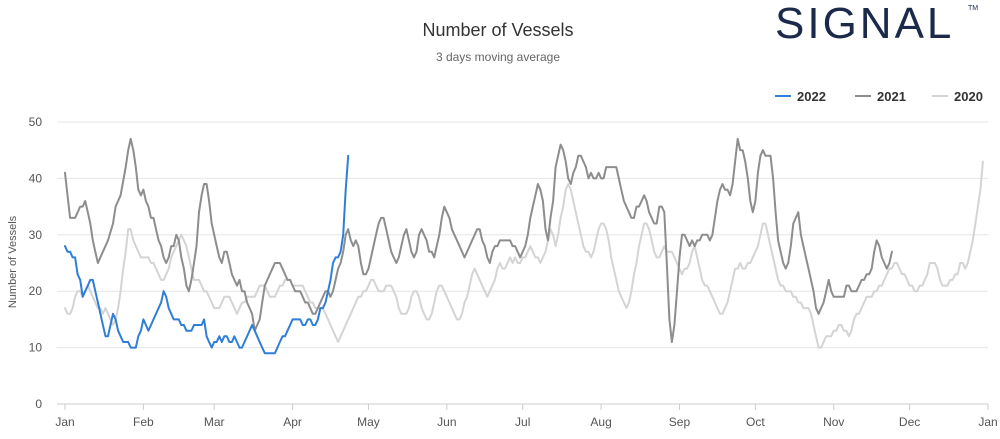 This screenshot has height=439, width=1000. I want to click on y-tick-label: 30, so click(36, 235).